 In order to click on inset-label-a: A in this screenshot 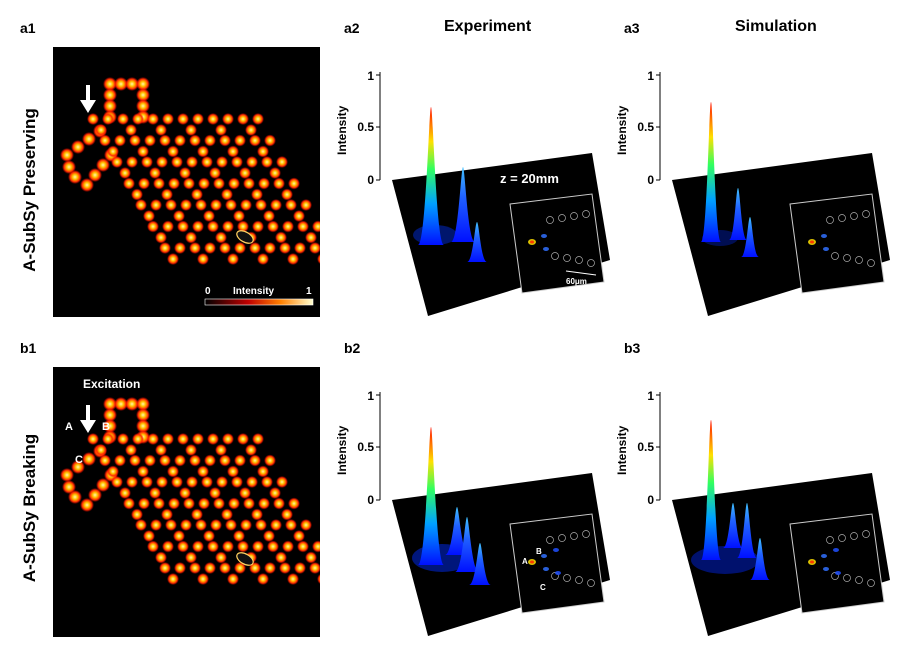, I will do `click(525, 561)`.